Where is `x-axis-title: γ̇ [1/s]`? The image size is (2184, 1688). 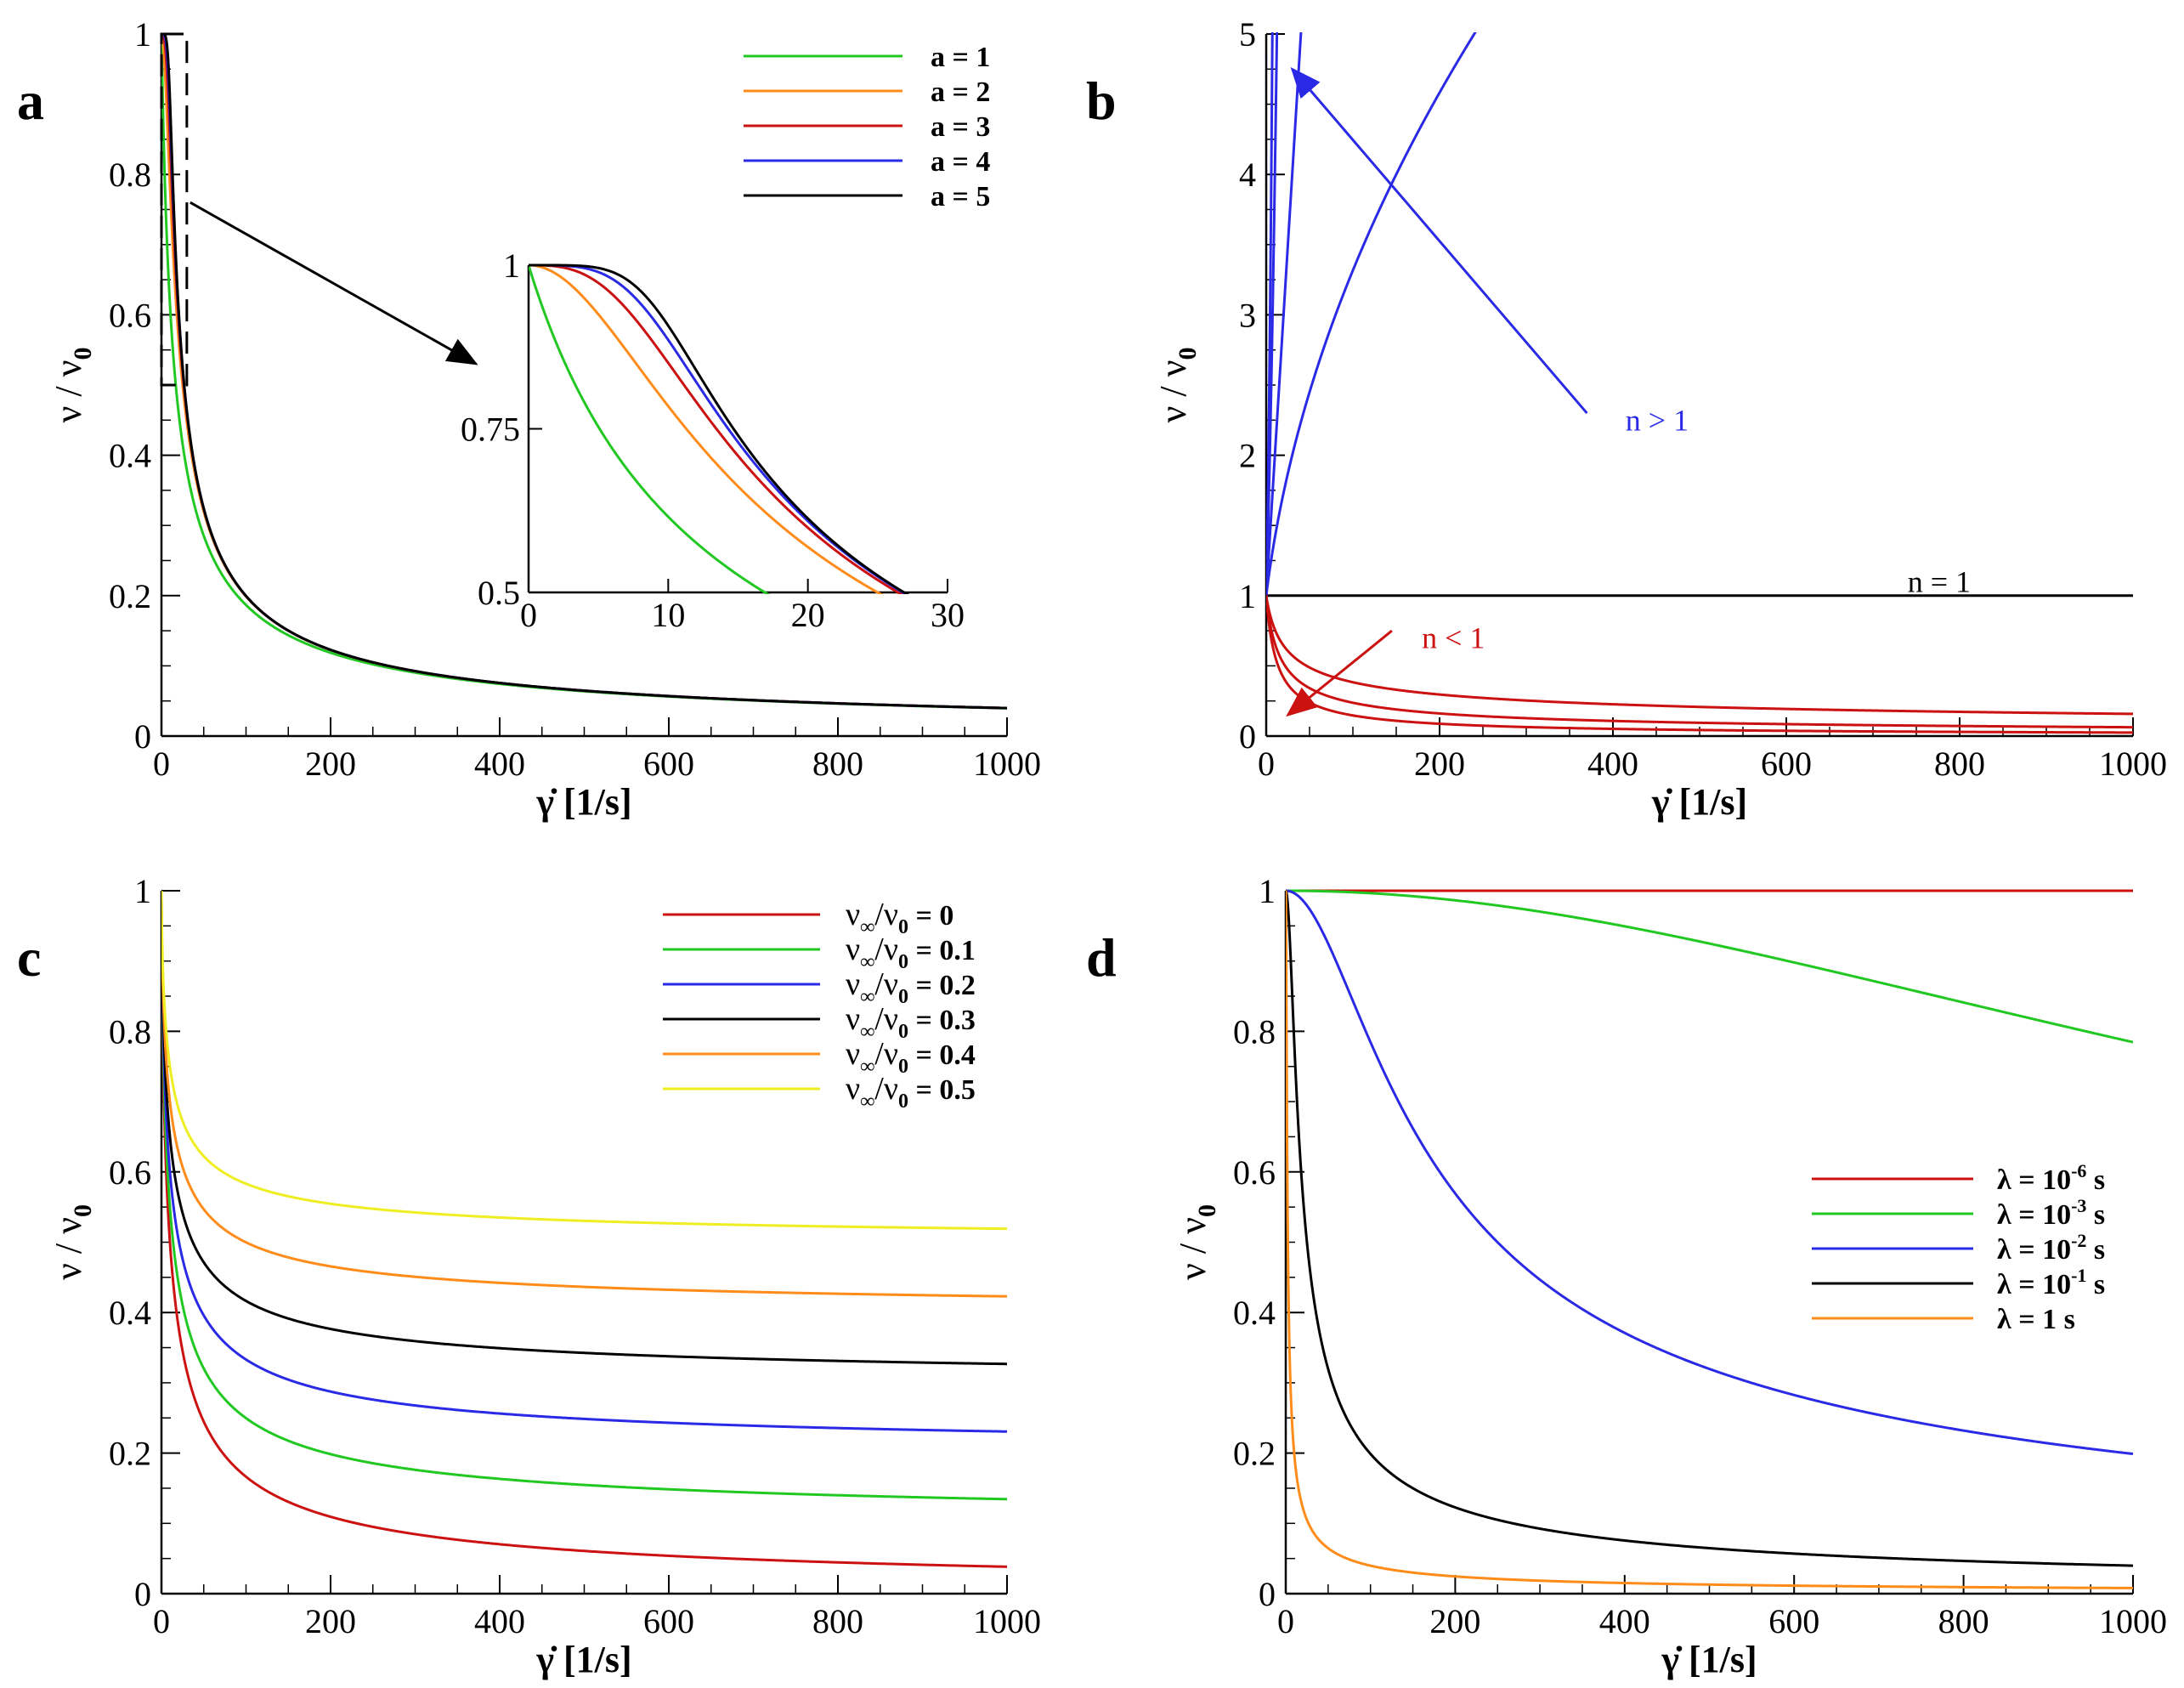
x-axis-title: γ̇ [1/s] is located at coordinates (583, 802).